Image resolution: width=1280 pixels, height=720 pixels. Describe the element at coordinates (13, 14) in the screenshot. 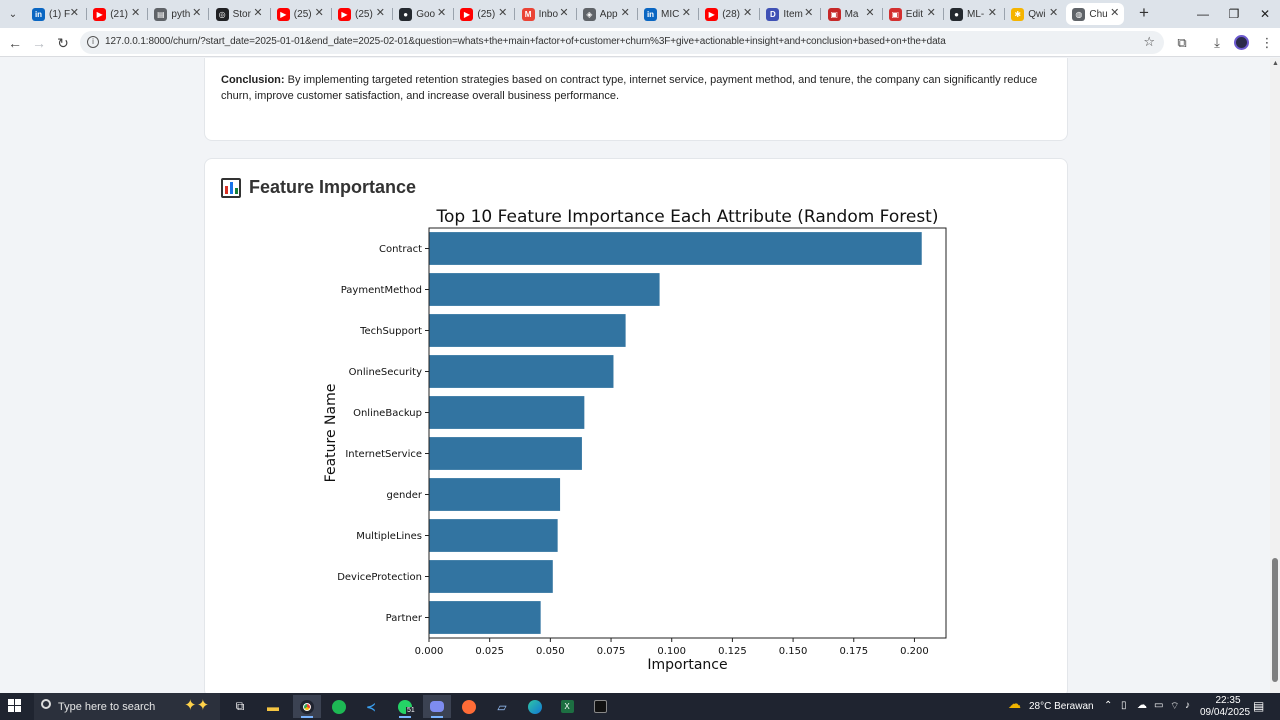

I see `tab-search-chevron-icon: ⌄` at that location.